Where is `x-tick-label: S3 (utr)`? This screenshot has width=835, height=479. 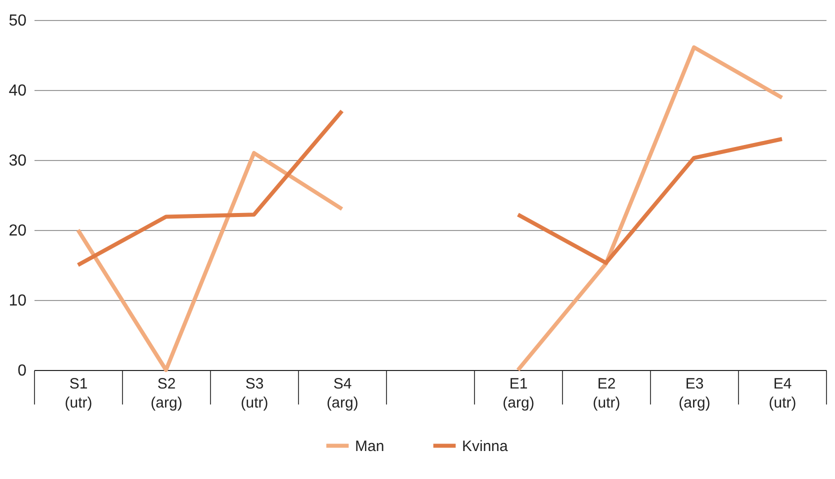 x-tick-label: S3 (utr) is located at coordinates (254, 394).